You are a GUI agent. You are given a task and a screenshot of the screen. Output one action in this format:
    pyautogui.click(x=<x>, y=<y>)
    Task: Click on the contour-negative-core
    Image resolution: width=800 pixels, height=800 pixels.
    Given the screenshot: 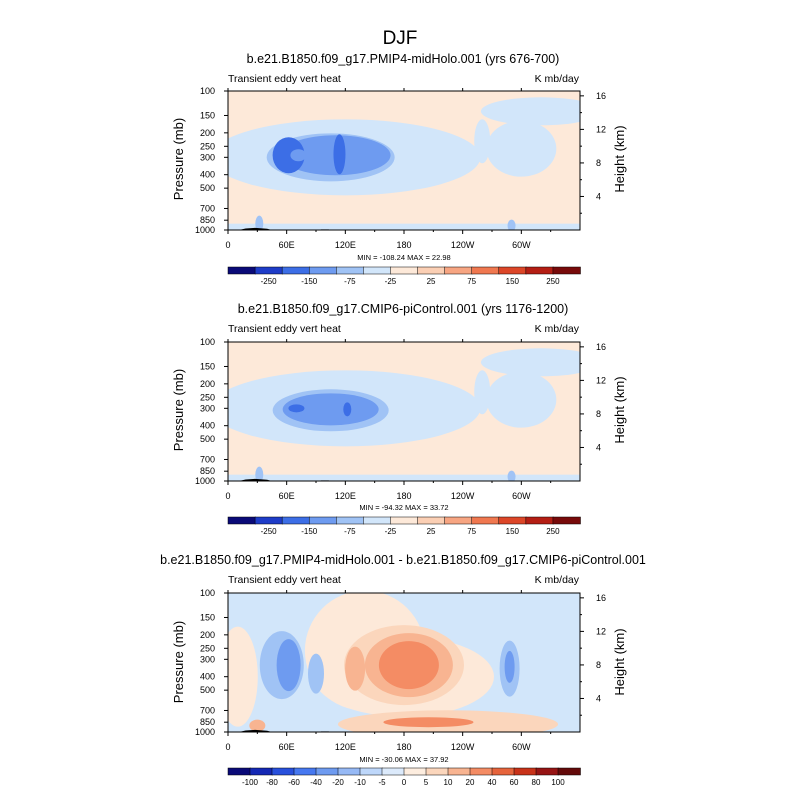 What is the action you would take?
    pyautogui.click(x=296, y=408)
    